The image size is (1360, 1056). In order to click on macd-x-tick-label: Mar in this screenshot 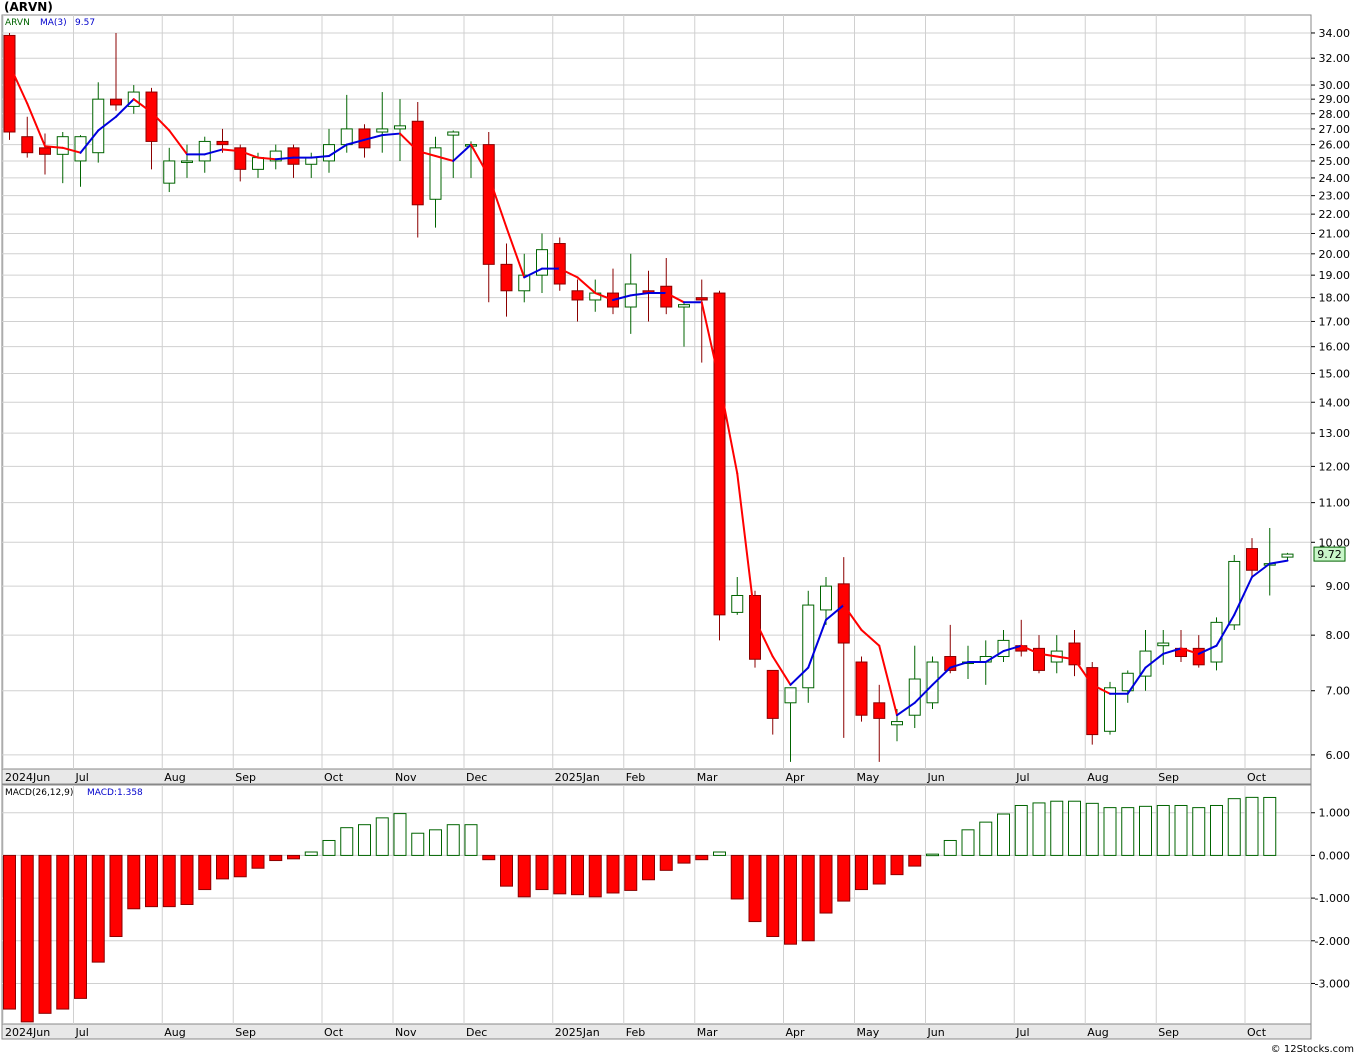, I will do `click(707, 1032)`.